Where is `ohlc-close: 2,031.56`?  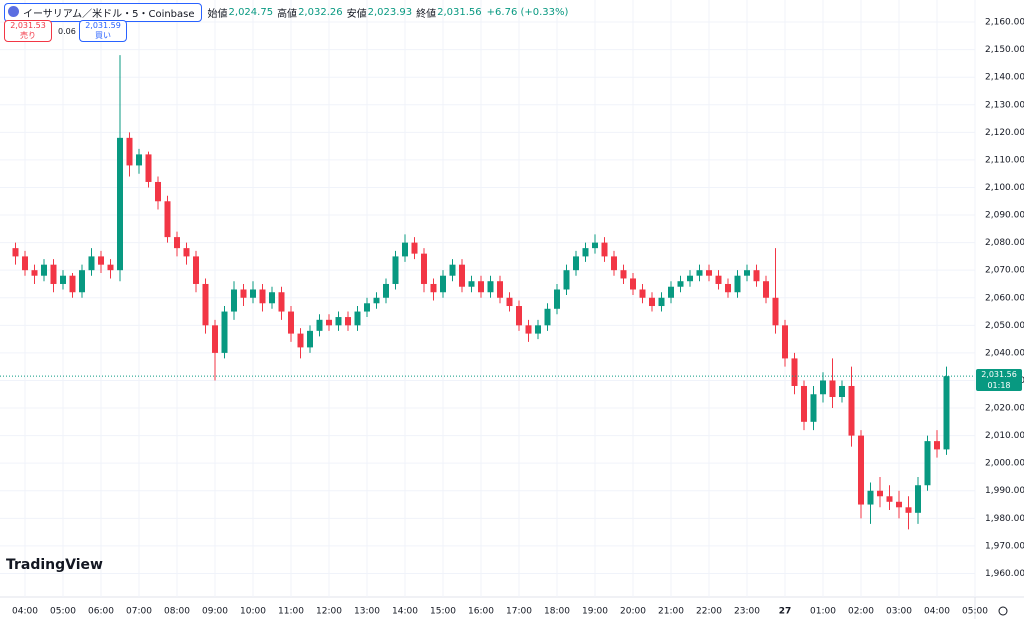
ohlc-close: 2,031.56 is located at coordinates (459, 12).